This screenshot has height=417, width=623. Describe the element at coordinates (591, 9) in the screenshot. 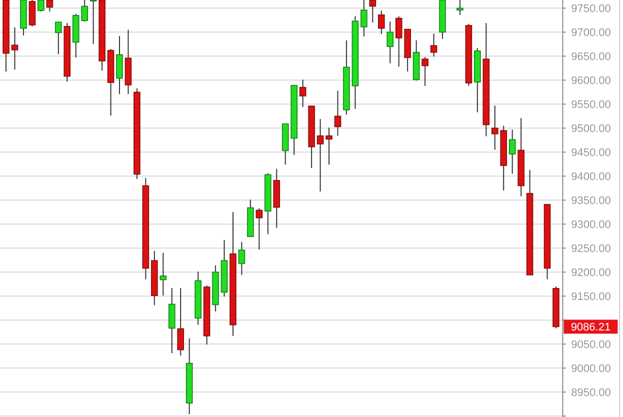

I see `y-tick-label: 9750.00` at that location.